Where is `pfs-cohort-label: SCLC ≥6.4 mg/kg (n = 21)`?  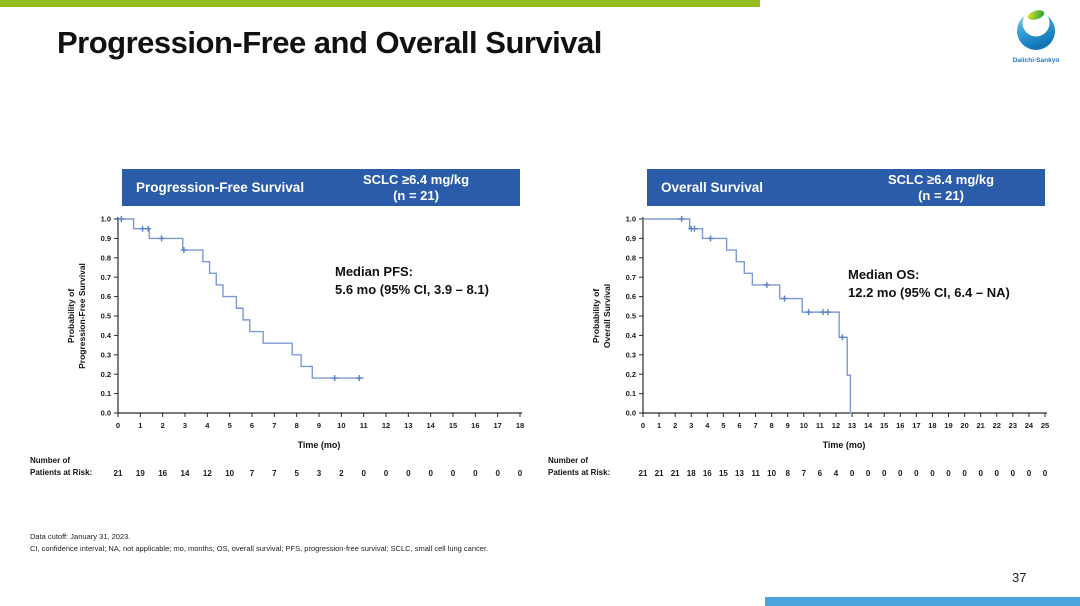 pfs-cohort-label: SCLC ≥6.4 mg/kg (n = 21) is located at coordinates (416, 187).